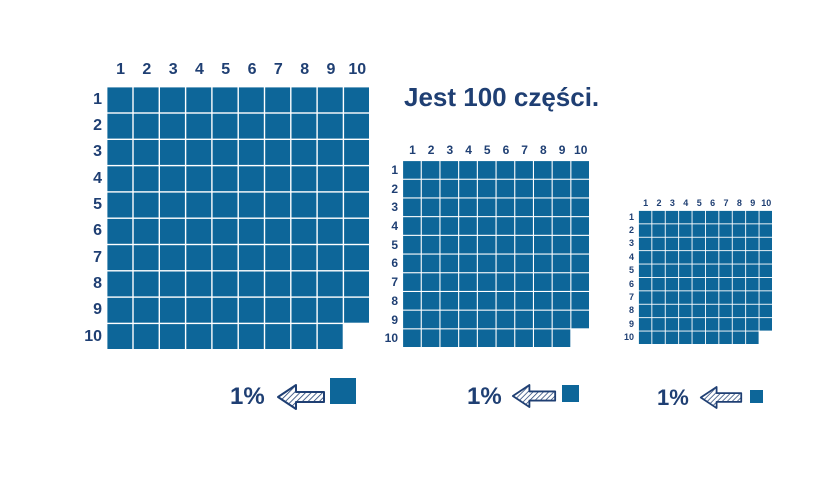 This screenshot has height=480, width=840. Describe the element at coordinates (631, 230) in the screenshot. I see `row-number-label: 2` at that location.